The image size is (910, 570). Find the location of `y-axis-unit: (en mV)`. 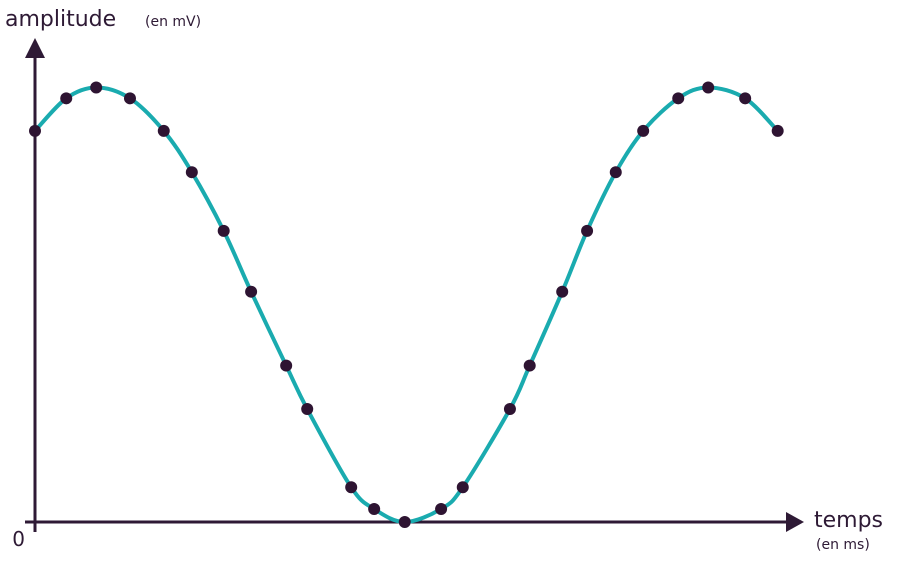

y-axis-unit: (en mV) is located at coordinates (173, 22).